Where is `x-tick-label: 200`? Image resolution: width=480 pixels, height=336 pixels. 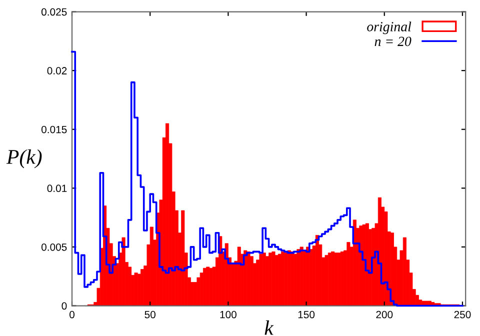
x-tick-label: 200 is located at coordinates (384, 314).